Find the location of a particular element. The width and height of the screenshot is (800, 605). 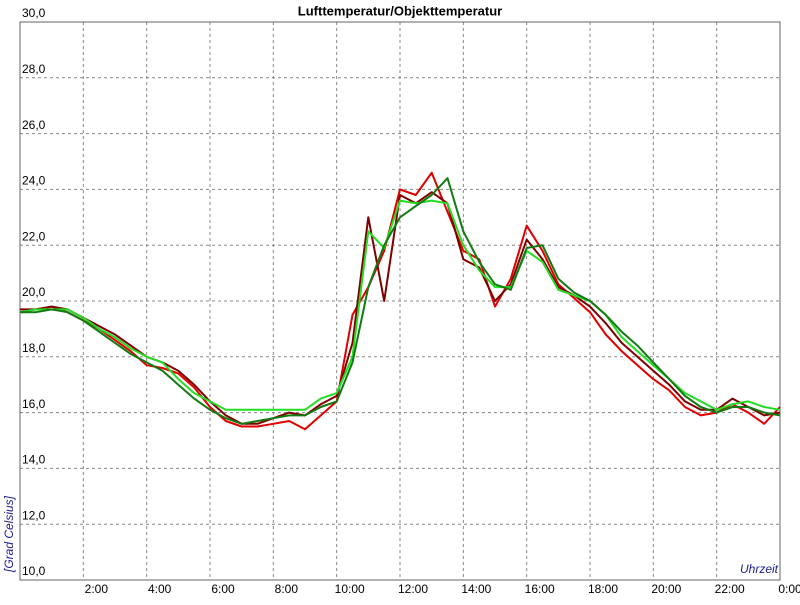

x-tick-label: 6:00 is located at coordinates (223, 589).